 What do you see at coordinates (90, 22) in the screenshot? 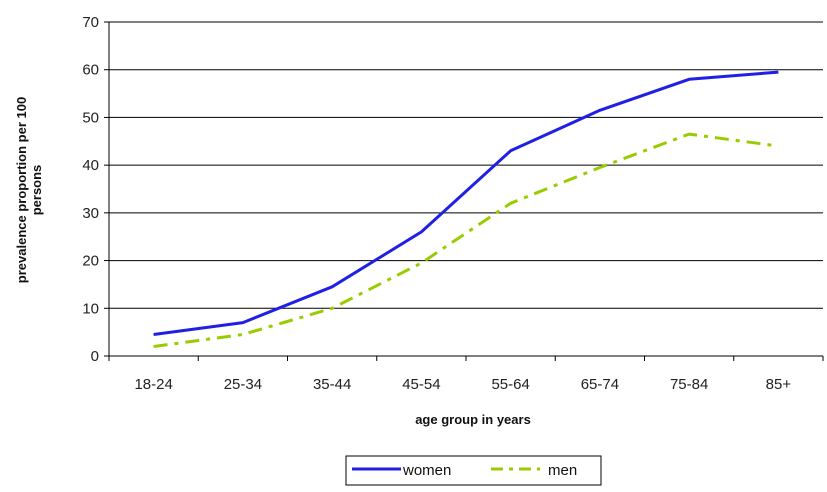
I see `y-tick-label: 70` at bounding box center [90, 22].